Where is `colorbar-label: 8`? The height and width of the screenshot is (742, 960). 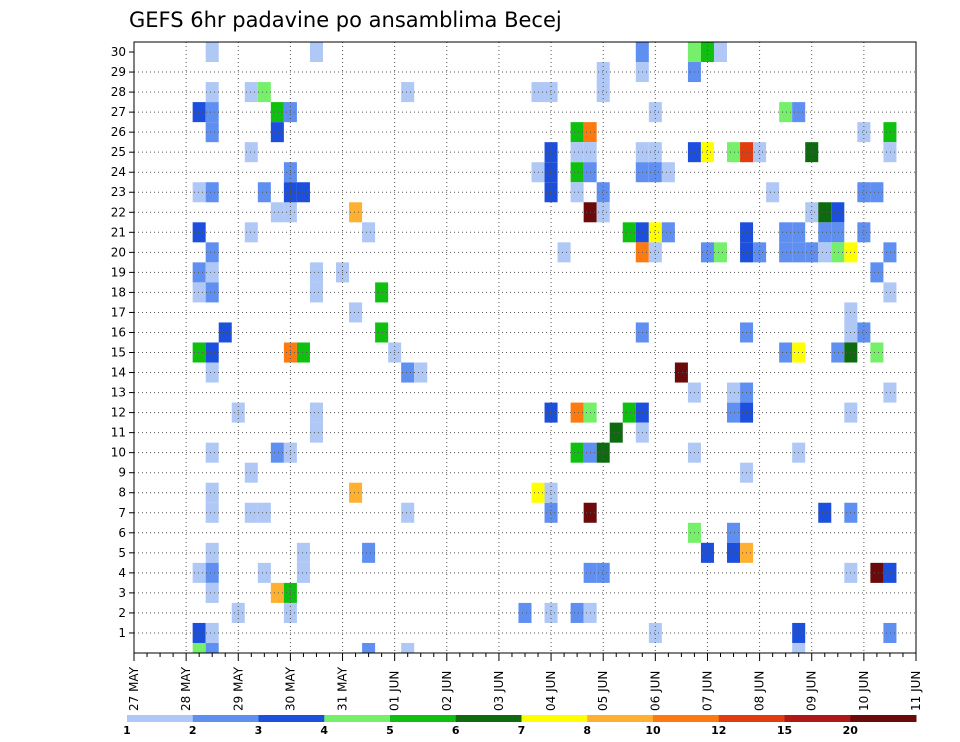
colorbar-label: 8 is located at coordinates (587, 730).